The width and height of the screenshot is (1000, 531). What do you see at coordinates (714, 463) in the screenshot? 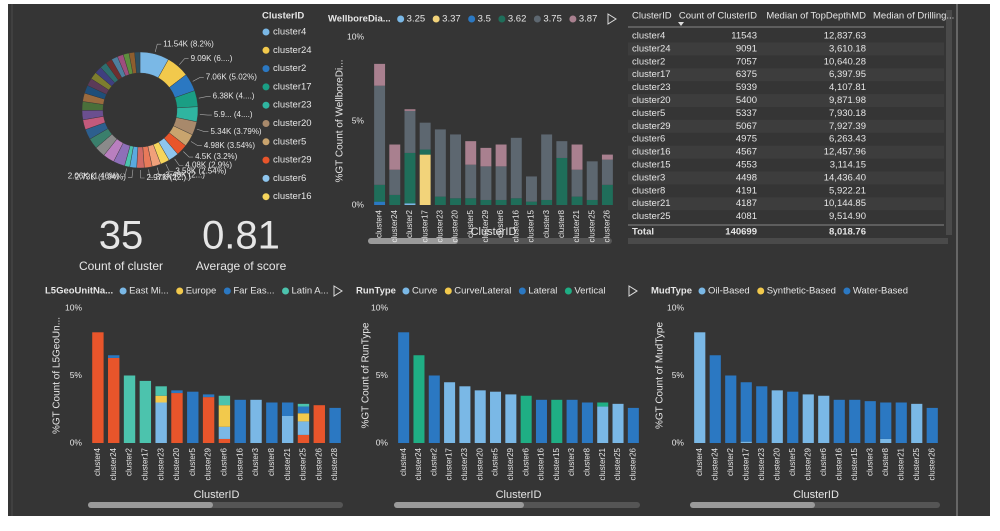
I see `x-tick-label: cluster24` at bounding box center [714, 463].